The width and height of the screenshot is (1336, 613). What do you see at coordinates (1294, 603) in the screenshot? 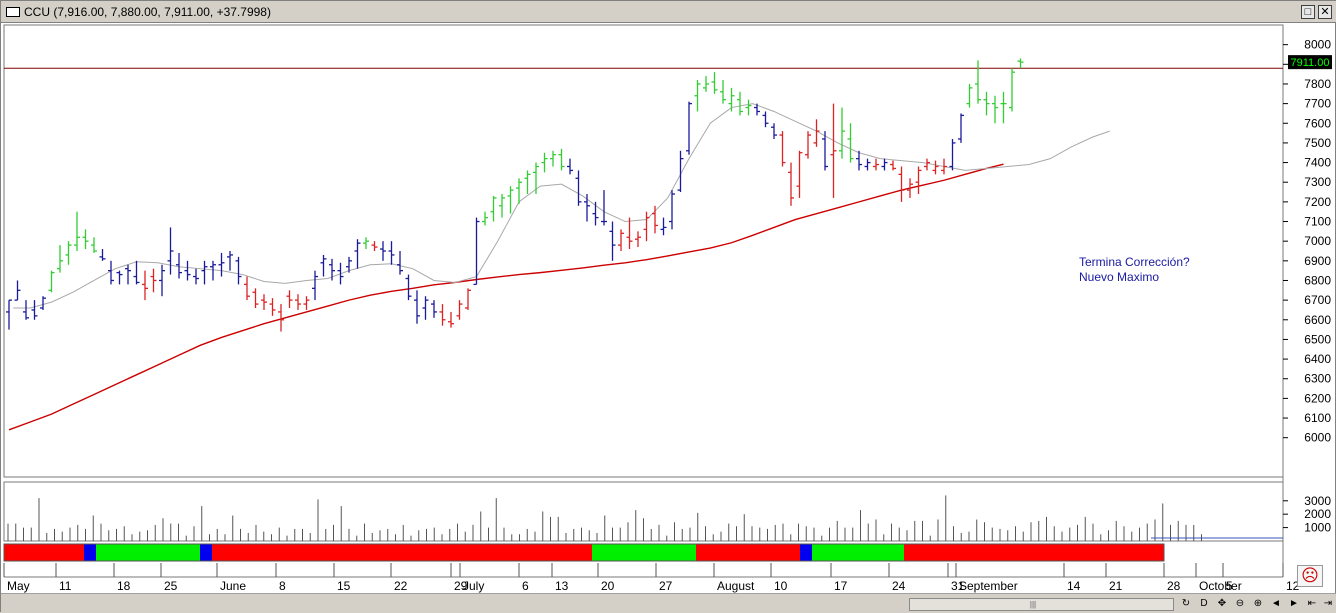
I see `scroll-right-button: ►` at bounding box center [1294, 603].